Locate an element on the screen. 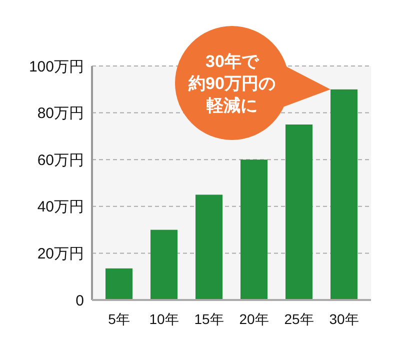 This screenshot has width=402, height=359. y-tick-label: 40万円 is located at coordinates (60, 207).